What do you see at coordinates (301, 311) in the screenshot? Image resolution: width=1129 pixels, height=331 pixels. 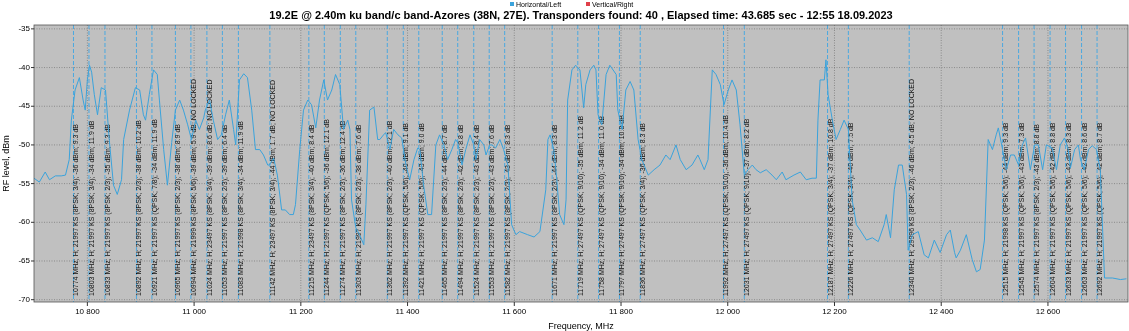 I see `x-tick-label: 11 200` at bounding box center [301, 311].